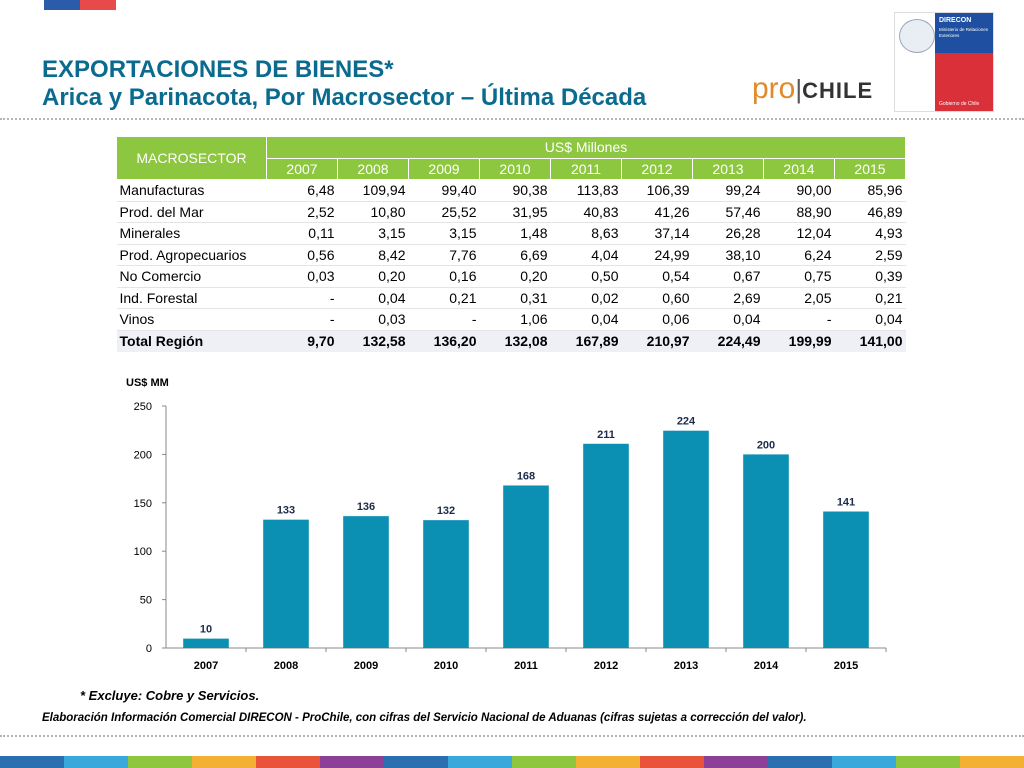 This screenshot has height=768, width=1024. I want to click on row-label: Total Región, so click(191, 341).